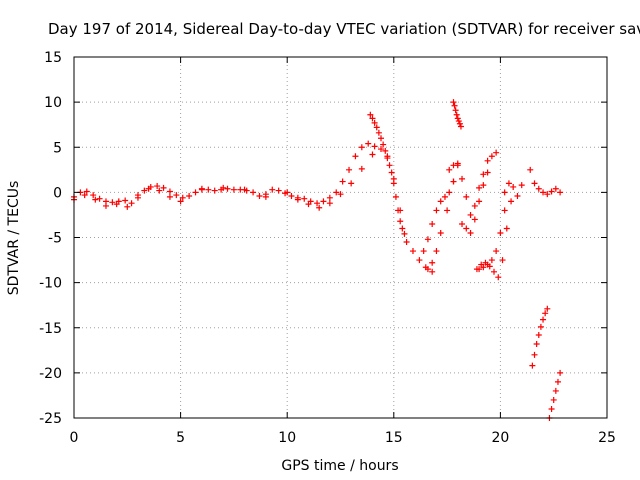  What do you see at coordinates (180, 438) in the screenshot?
I see `x-tick-label: 5` at bounding box center [180, 438].